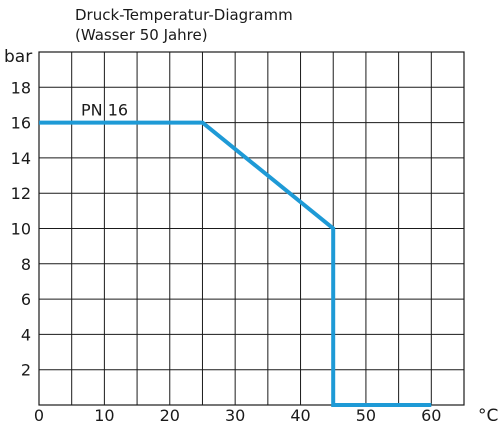  What do you see at coordinates (26, 264) in the screenshot?
I see `y-tick-label: 8` at bounding box center [26, 264].